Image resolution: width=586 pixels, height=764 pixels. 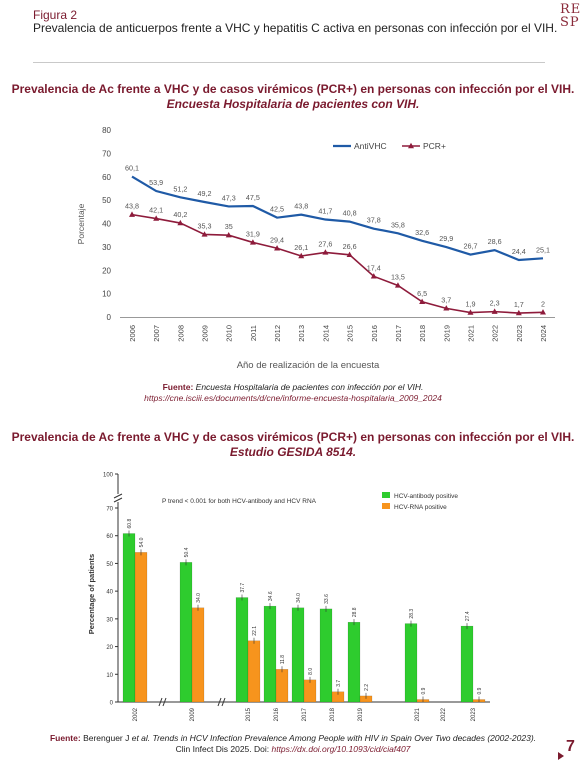 I want to click on pcr-data-label: 2, so click(x=543, y=303).